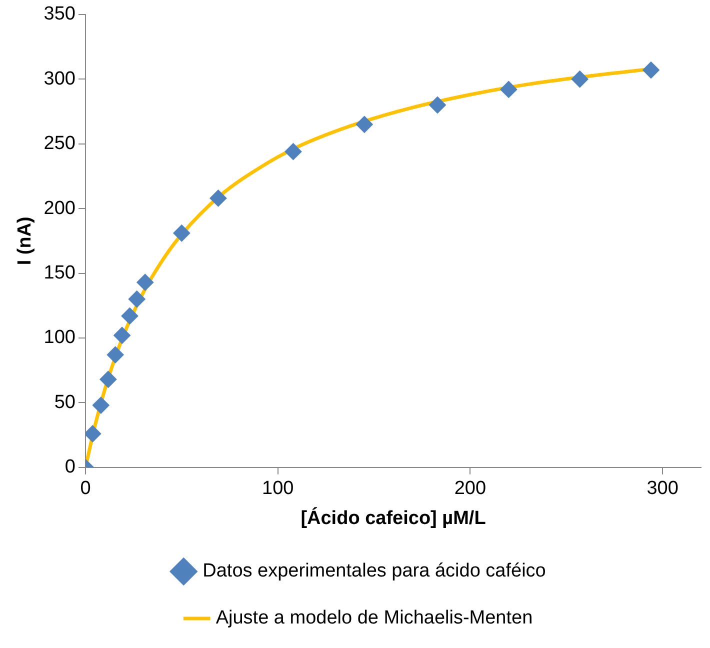  Describe the element at coordinates (85, 489) in the screenshot. I see `x-tick-label: 0` at that location.